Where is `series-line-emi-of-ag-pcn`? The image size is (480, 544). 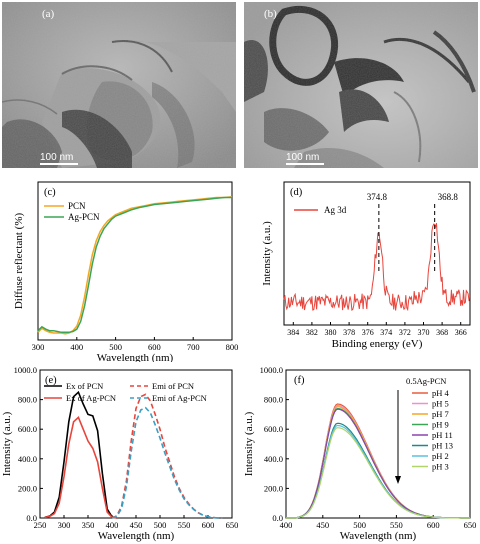
series-line-emi-of-ag-pcn is located at coordinates (167, 462).